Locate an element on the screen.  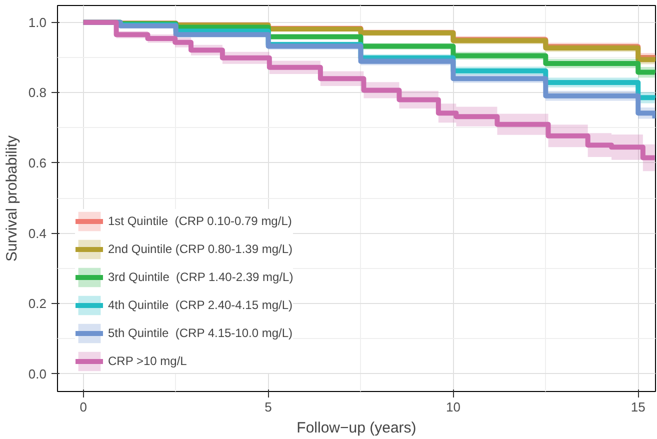
legend-label: 5th Quintile (CRP 4.15-10.0 mg/L) is located at coordinates (200, 333).